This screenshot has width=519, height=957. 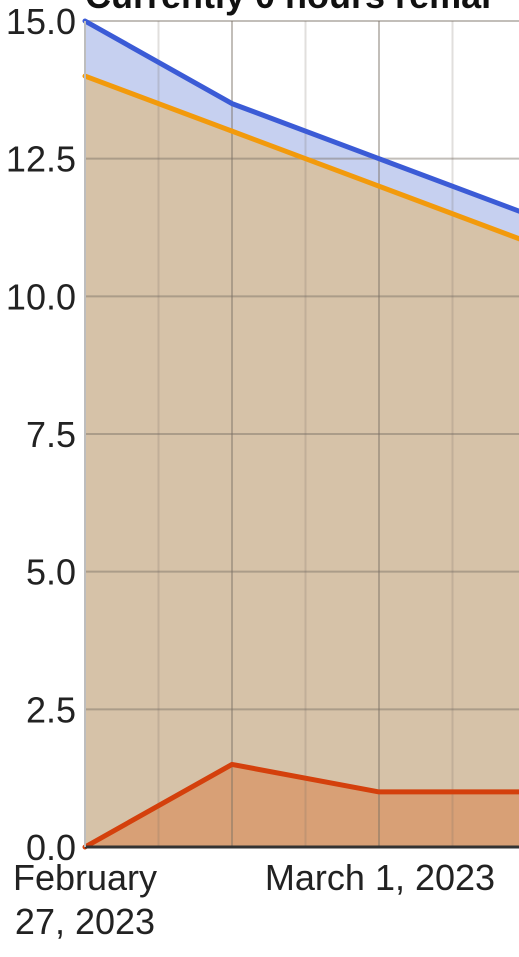 What do you see at coordinates (51, 434) in the screenshot?
I see `y-tick-label: 7.5` at bounding box center [51, 434].